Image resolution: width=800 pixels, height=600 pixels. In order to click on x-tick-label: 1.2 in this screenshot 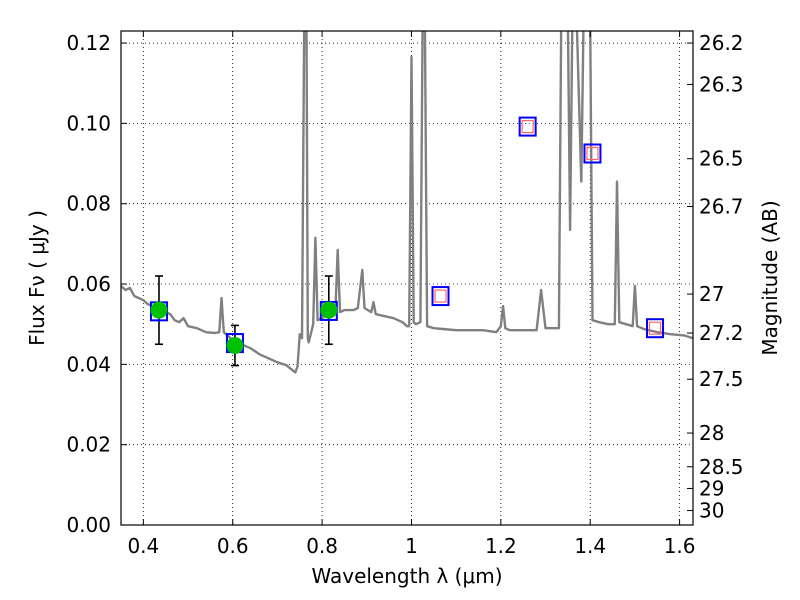, I will do `click(501, 546)`.